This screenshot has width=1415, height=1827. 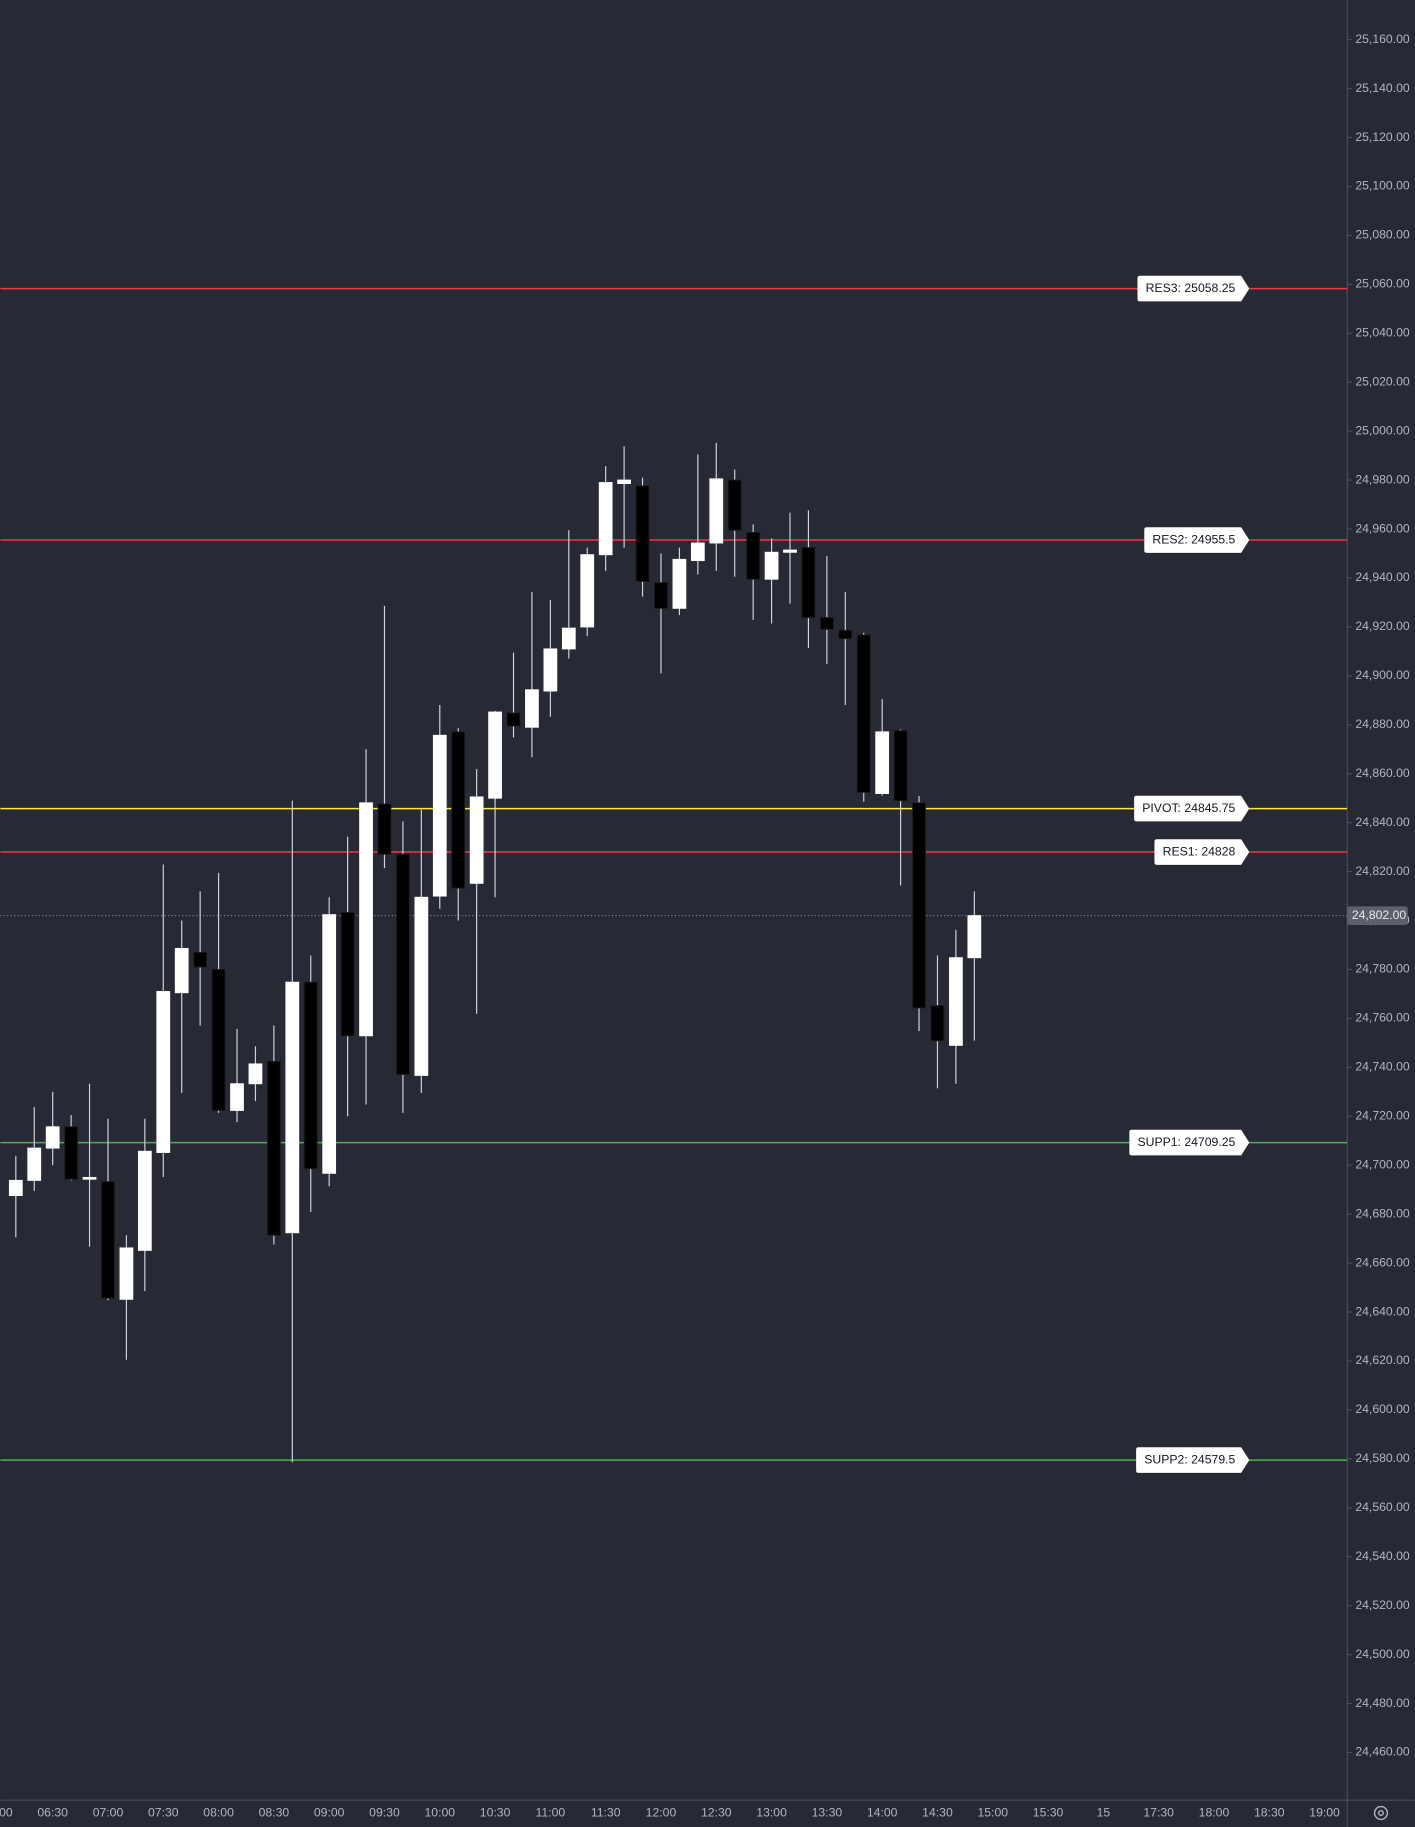 I want to click on x-tick-label: 06:00, so click(x=6, y=1812).